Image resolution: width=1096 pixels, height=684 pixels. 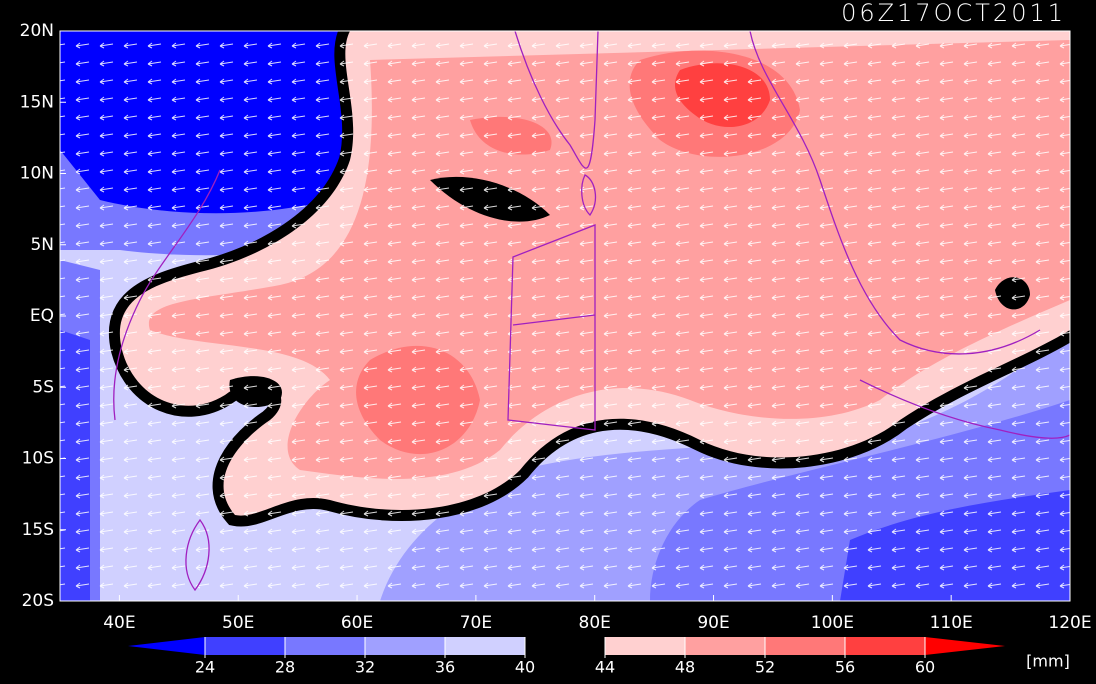 I want to click on lat-tick-label: 15S, so click(x=38, y=530).